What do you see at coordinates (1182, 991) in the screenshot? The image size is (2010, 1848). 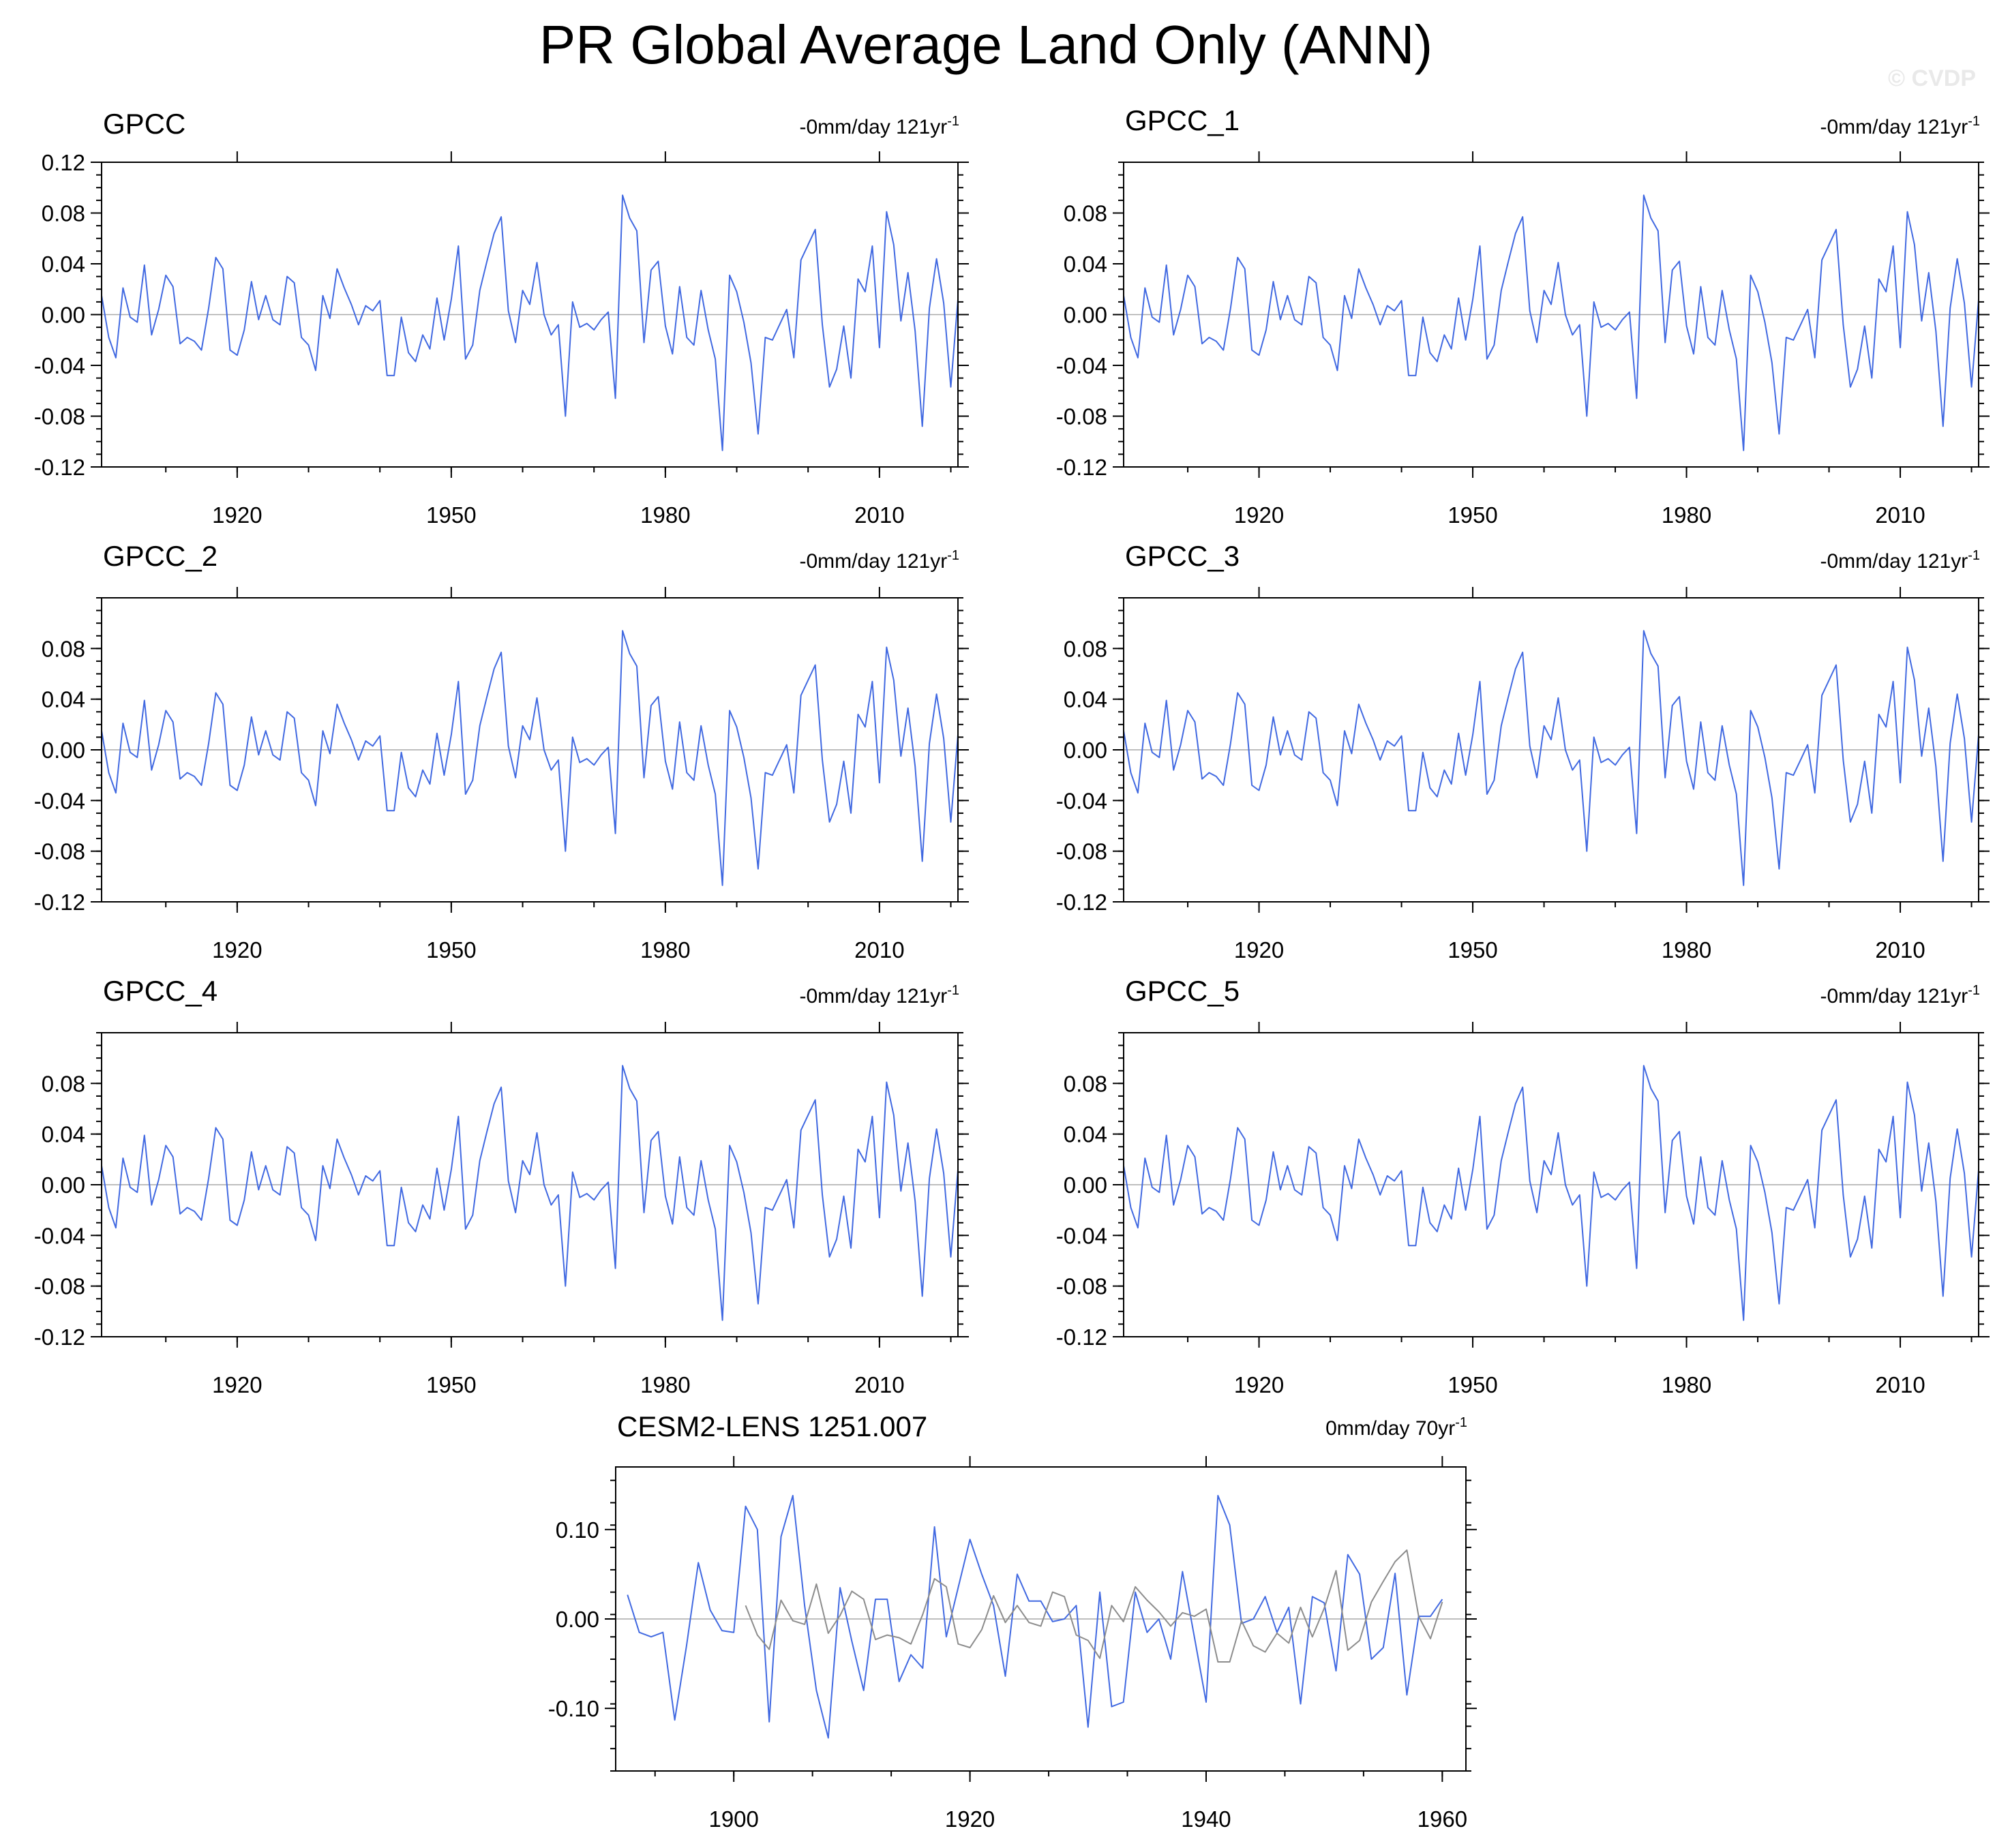 I see `panel-title: GPCC_5` at bounding box center [1182, 991].